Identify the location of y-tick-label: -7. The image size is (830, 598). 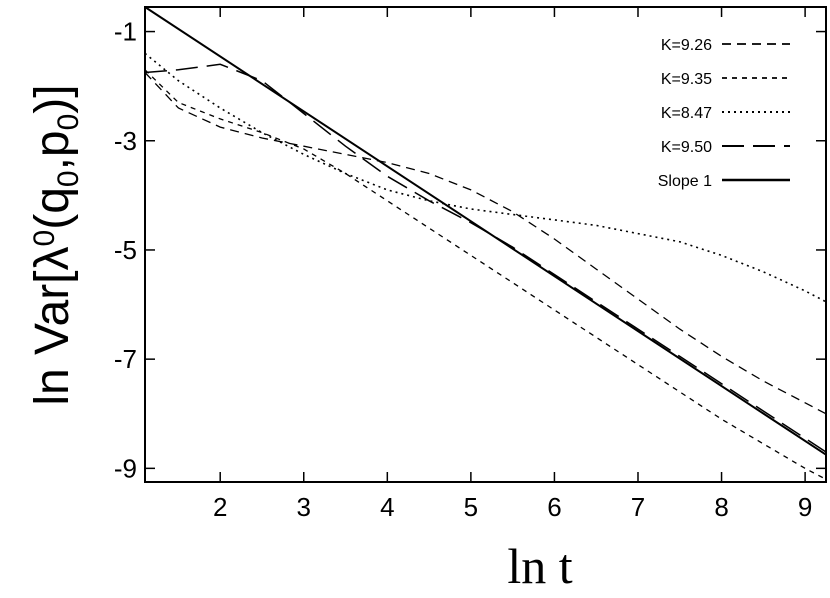
(125, 359).